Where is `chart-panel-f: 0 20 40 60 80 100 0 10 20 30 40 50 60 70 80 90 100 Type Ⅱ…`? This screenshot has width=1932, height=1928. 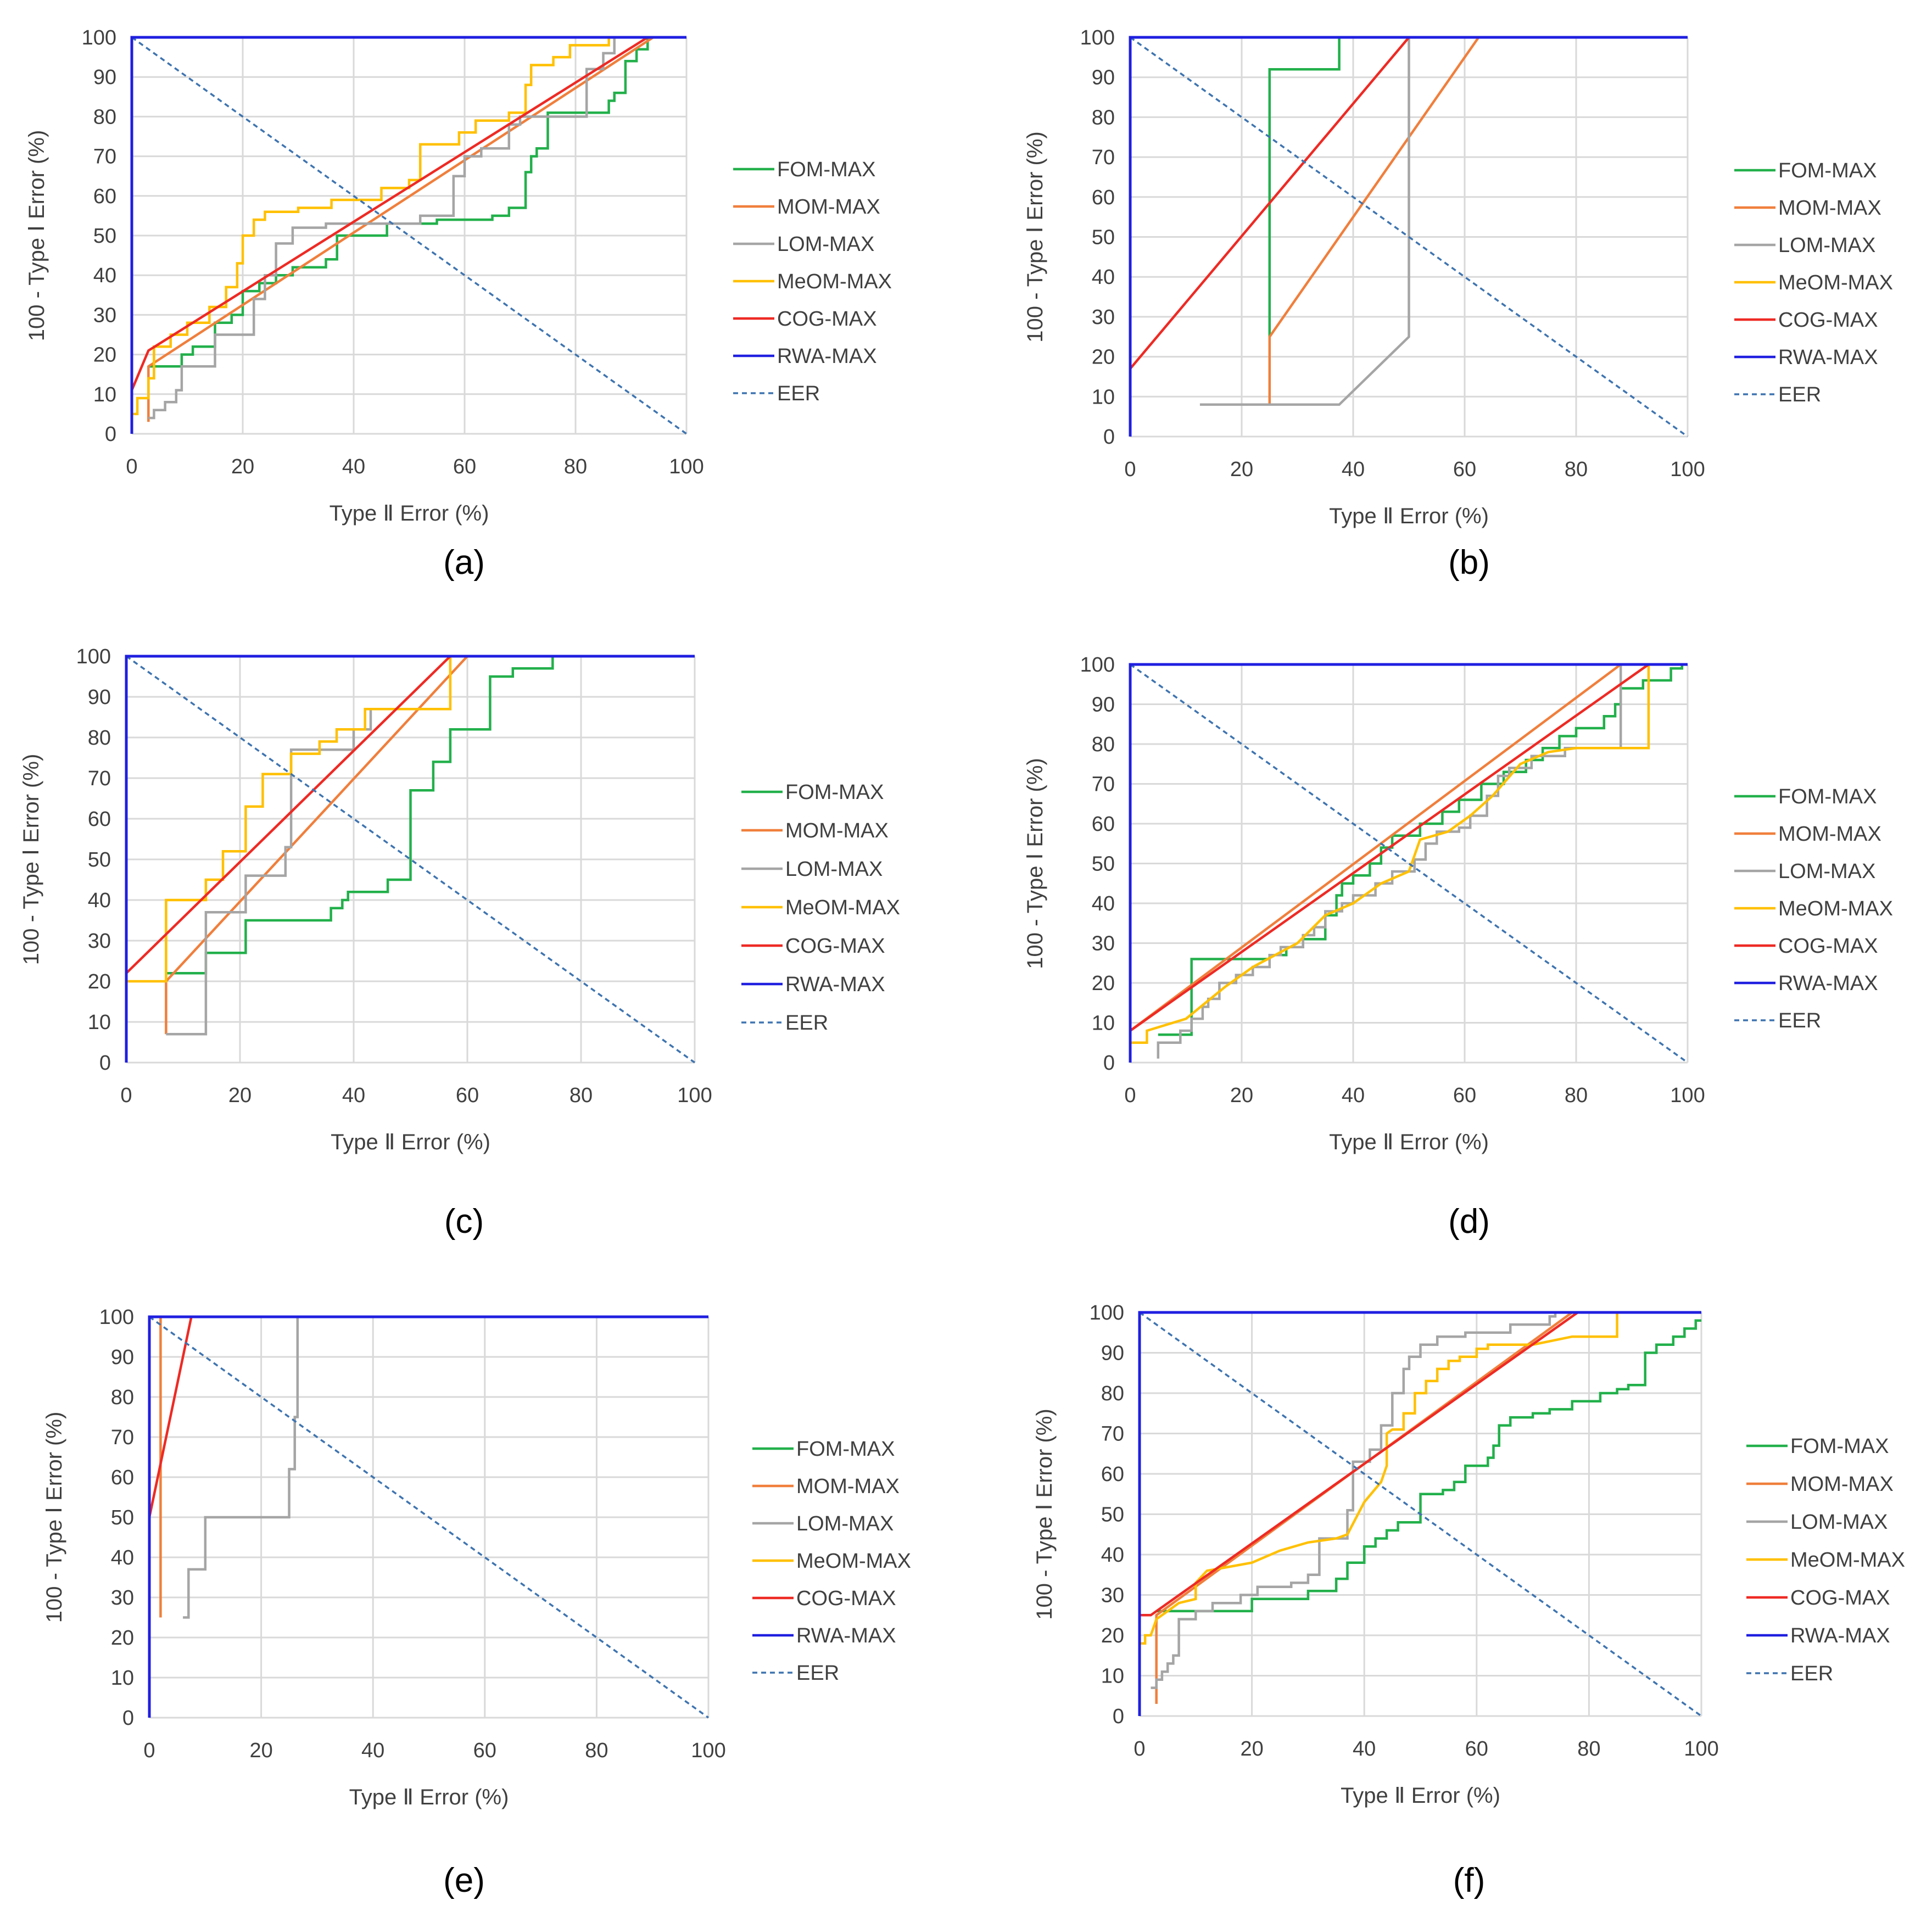 chart-panel-f: 0 20 40 60 80 100 0 10 20 30 40 50 60 70 80 90 100 Type Ⅱ… is located at coordinates (1468, 1600).